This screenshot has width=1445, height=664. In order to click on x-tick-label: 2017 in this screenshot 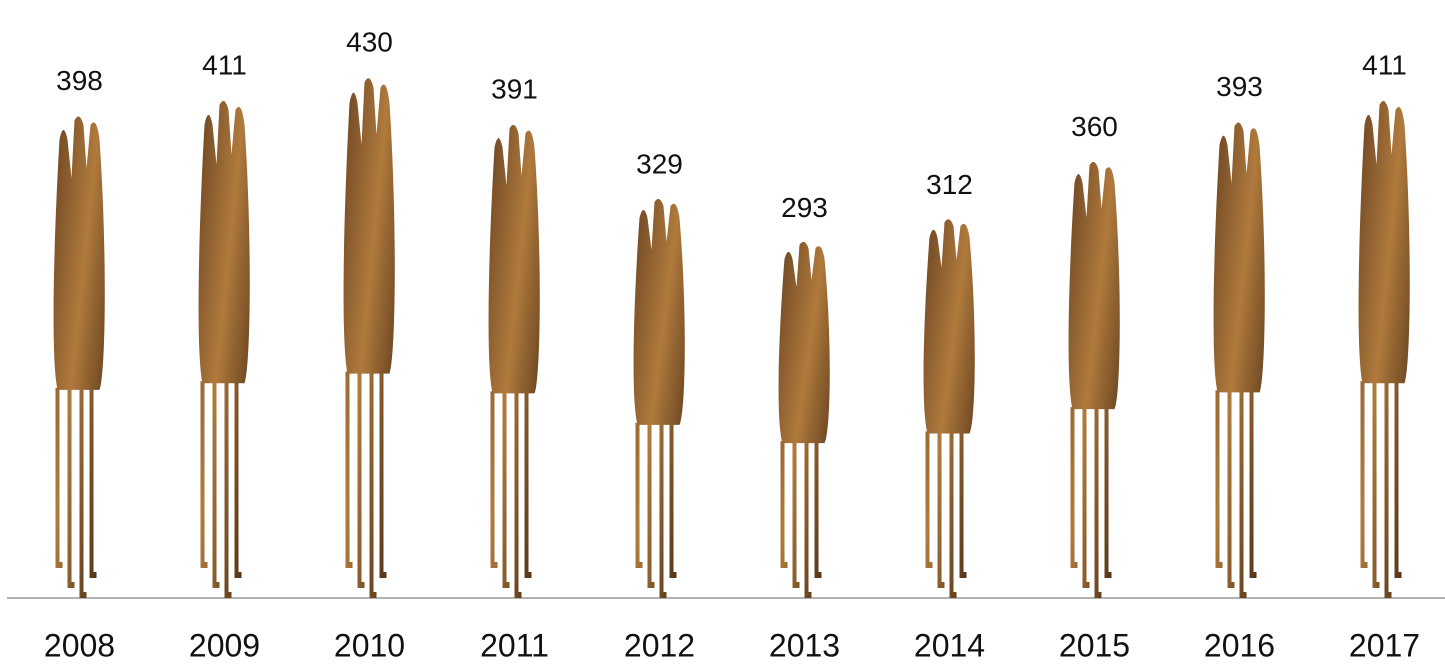, I will do `click(1384, 645)`.